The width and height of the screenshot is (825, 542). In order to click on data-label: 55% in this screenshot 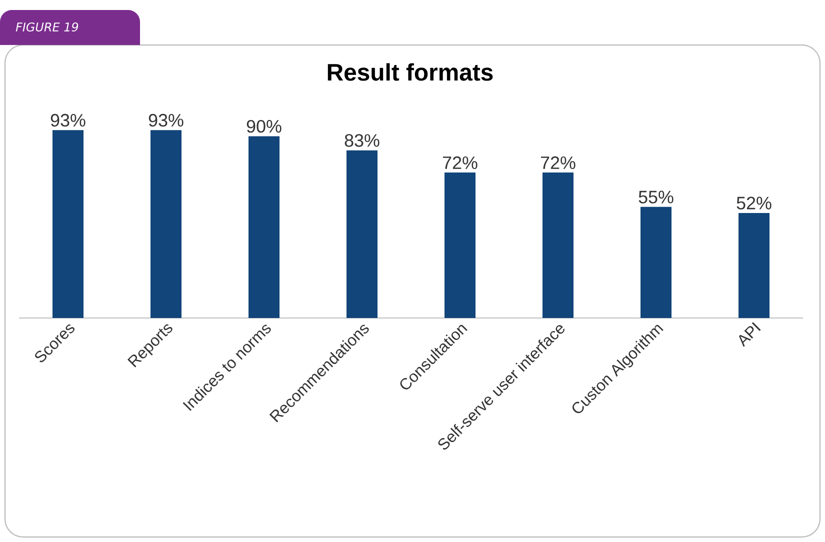, I will do `click(656, 197)`.